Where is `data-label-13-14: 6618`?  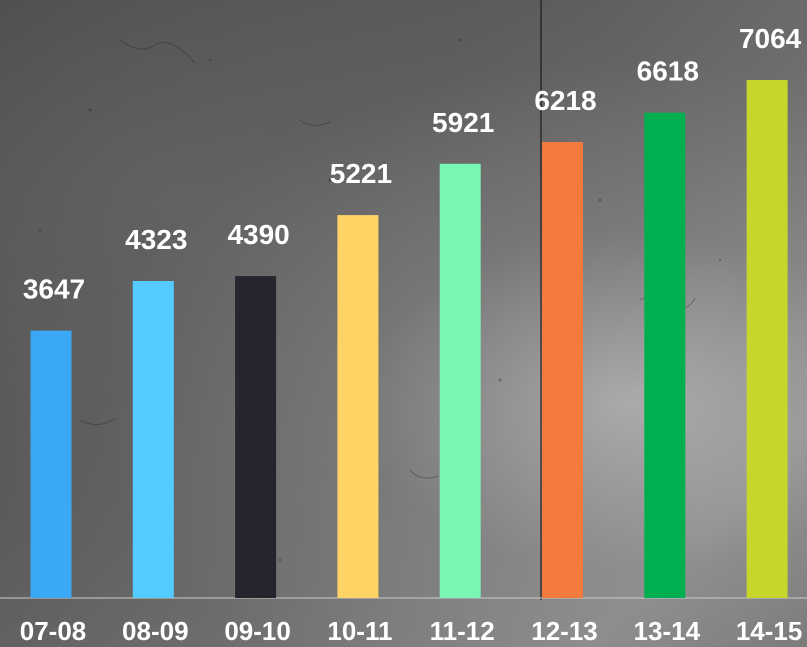
data-label-13-14: 6618 is located at coordinates (668, 71).